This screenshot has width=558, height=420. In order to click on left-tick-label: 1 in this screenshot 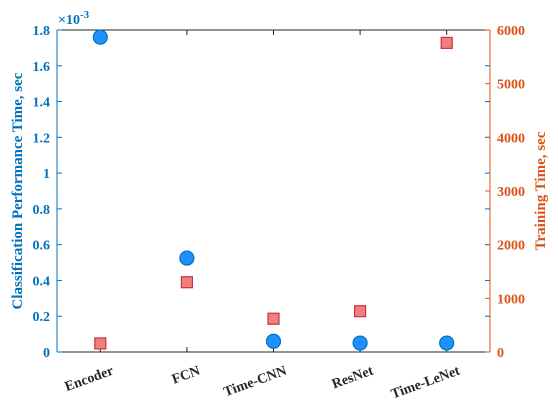, I will do `click(46, 174)`.